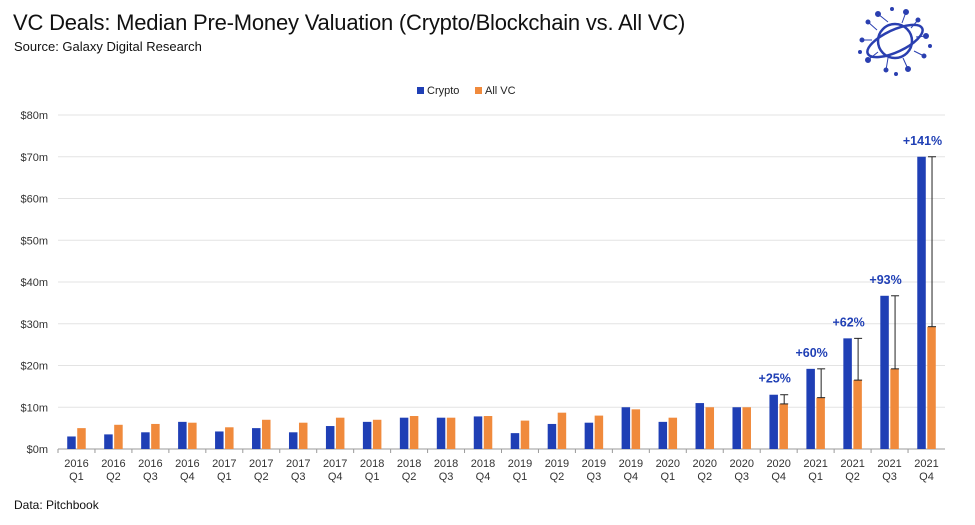 The image size is (975, 525). I want to click on y-tick-label: $60m, so click(34, 200).